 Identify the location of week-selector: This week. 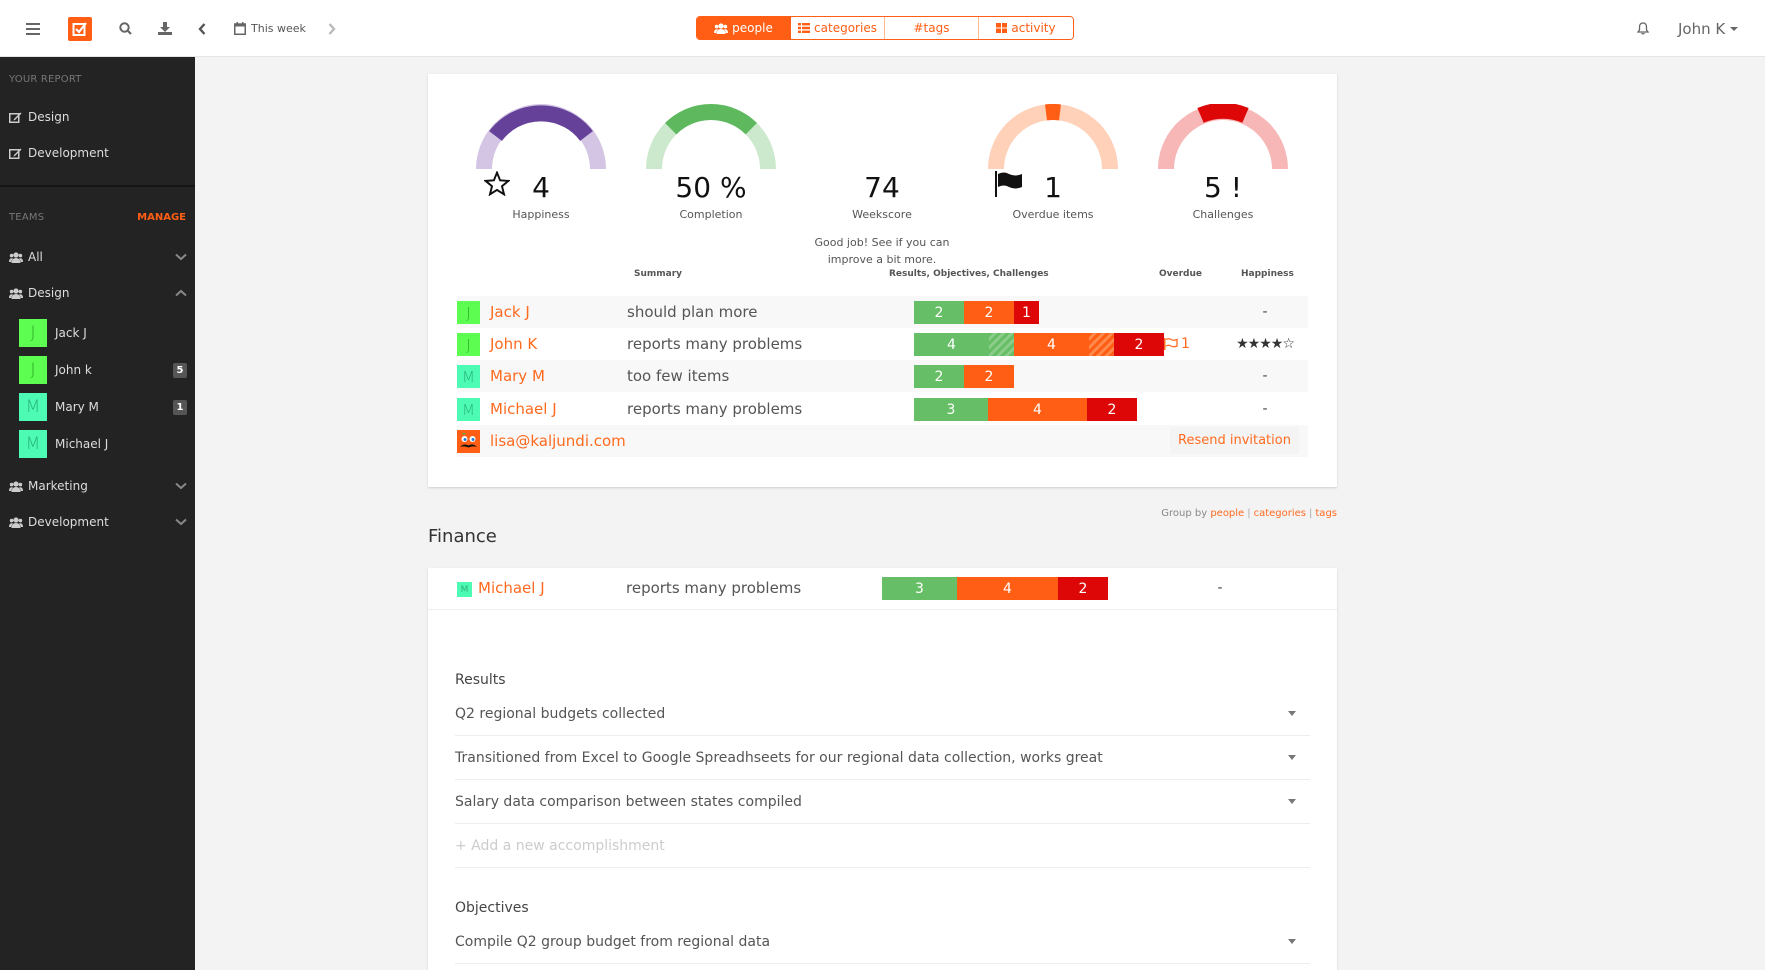
(270, 28).